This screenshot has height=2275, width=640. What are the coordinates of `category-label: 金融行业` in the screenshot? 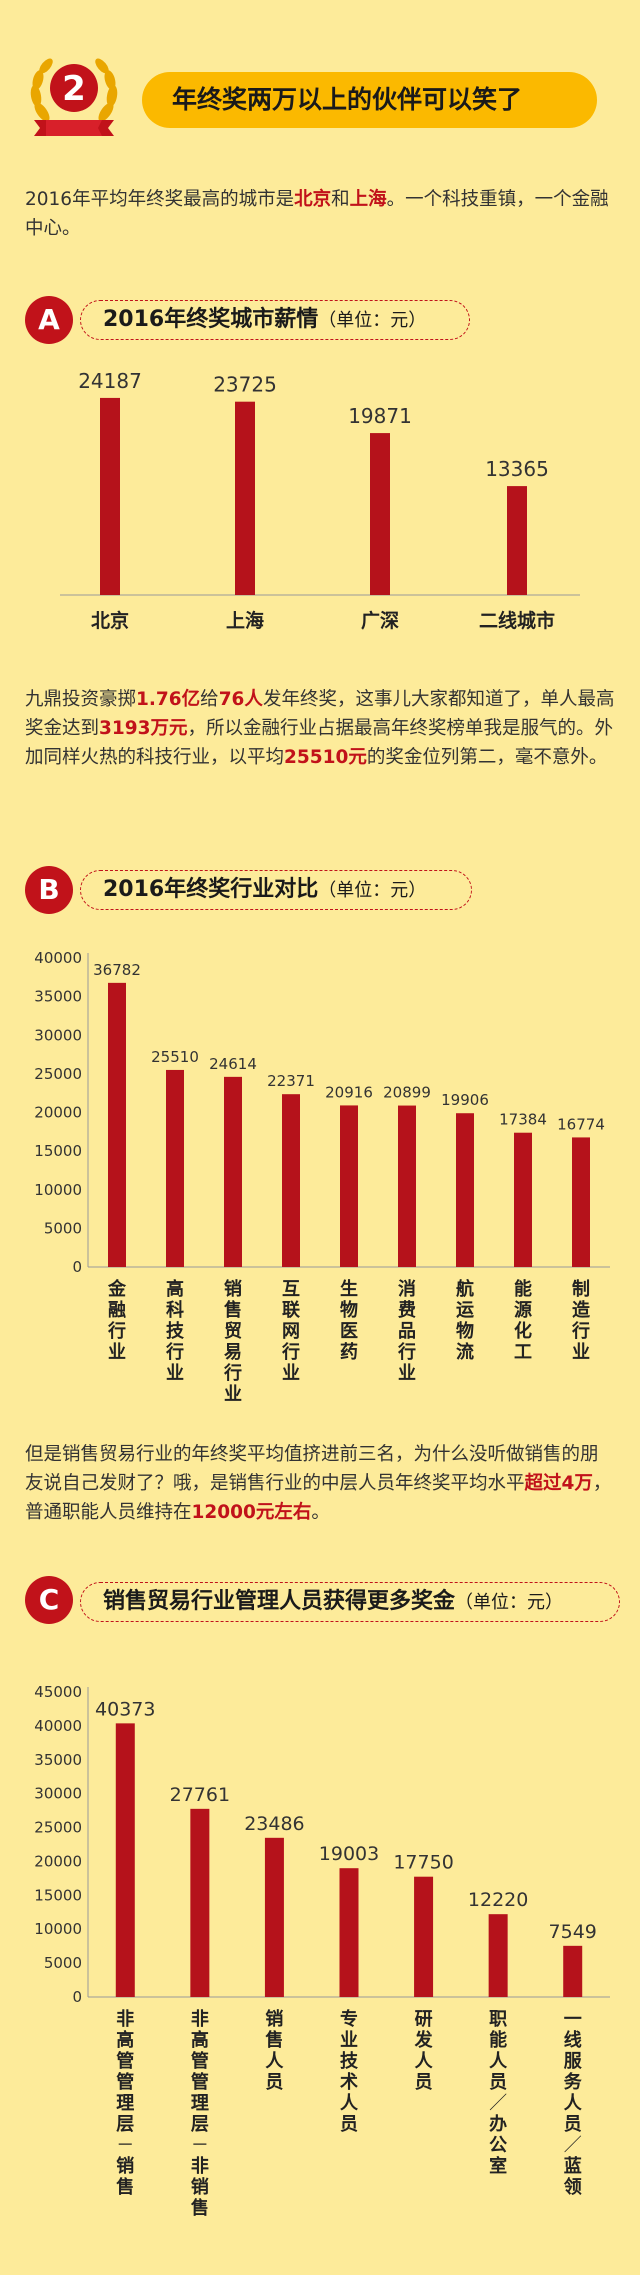 It's located at (117, 1320).